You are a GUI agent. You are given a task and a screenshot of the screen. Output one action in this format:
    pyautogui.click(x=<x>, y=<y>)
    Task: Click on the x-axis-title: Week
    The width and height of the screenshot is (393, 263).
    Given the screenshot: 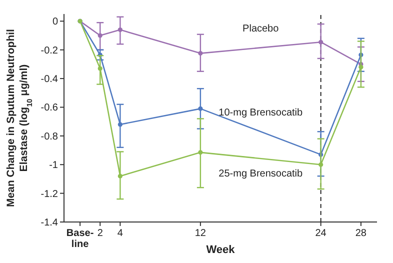 What is the action you would take?
    pyautogui.click(x=221, y=250)
    